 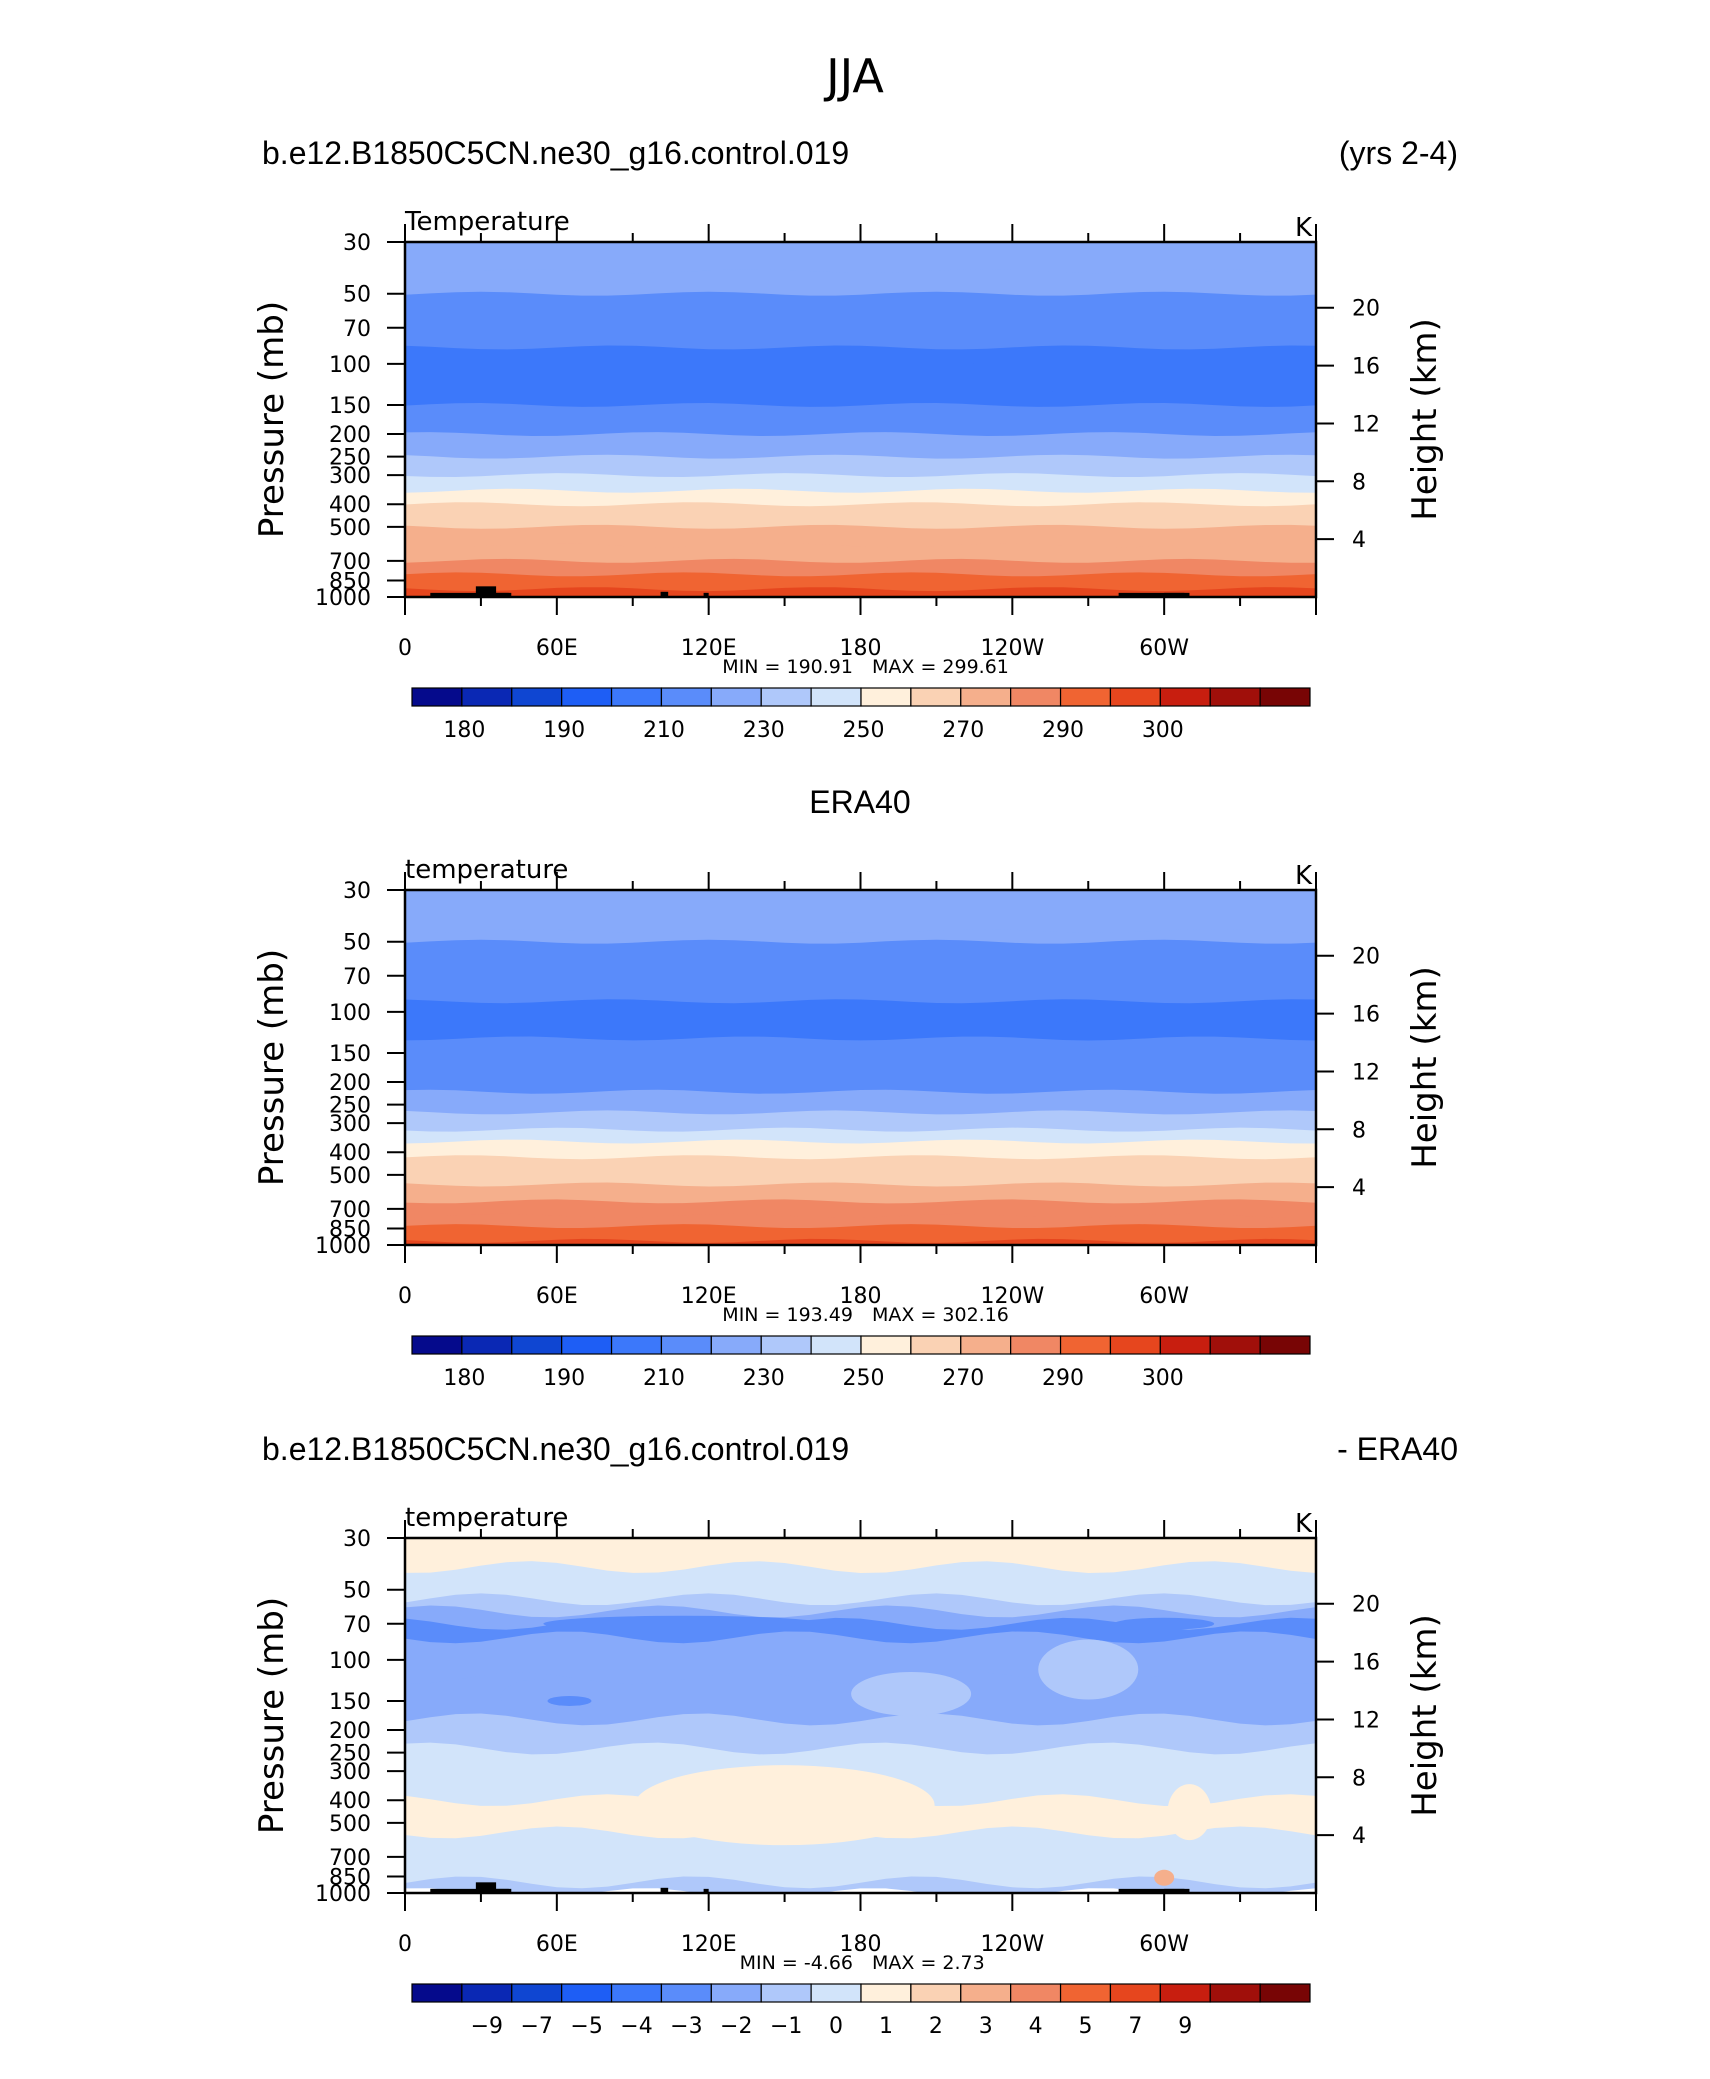 What do you see at coordinates (836, 2026) in the screenshot?
I see `colorbar-label: 0` at bounding box center [836, 2026].